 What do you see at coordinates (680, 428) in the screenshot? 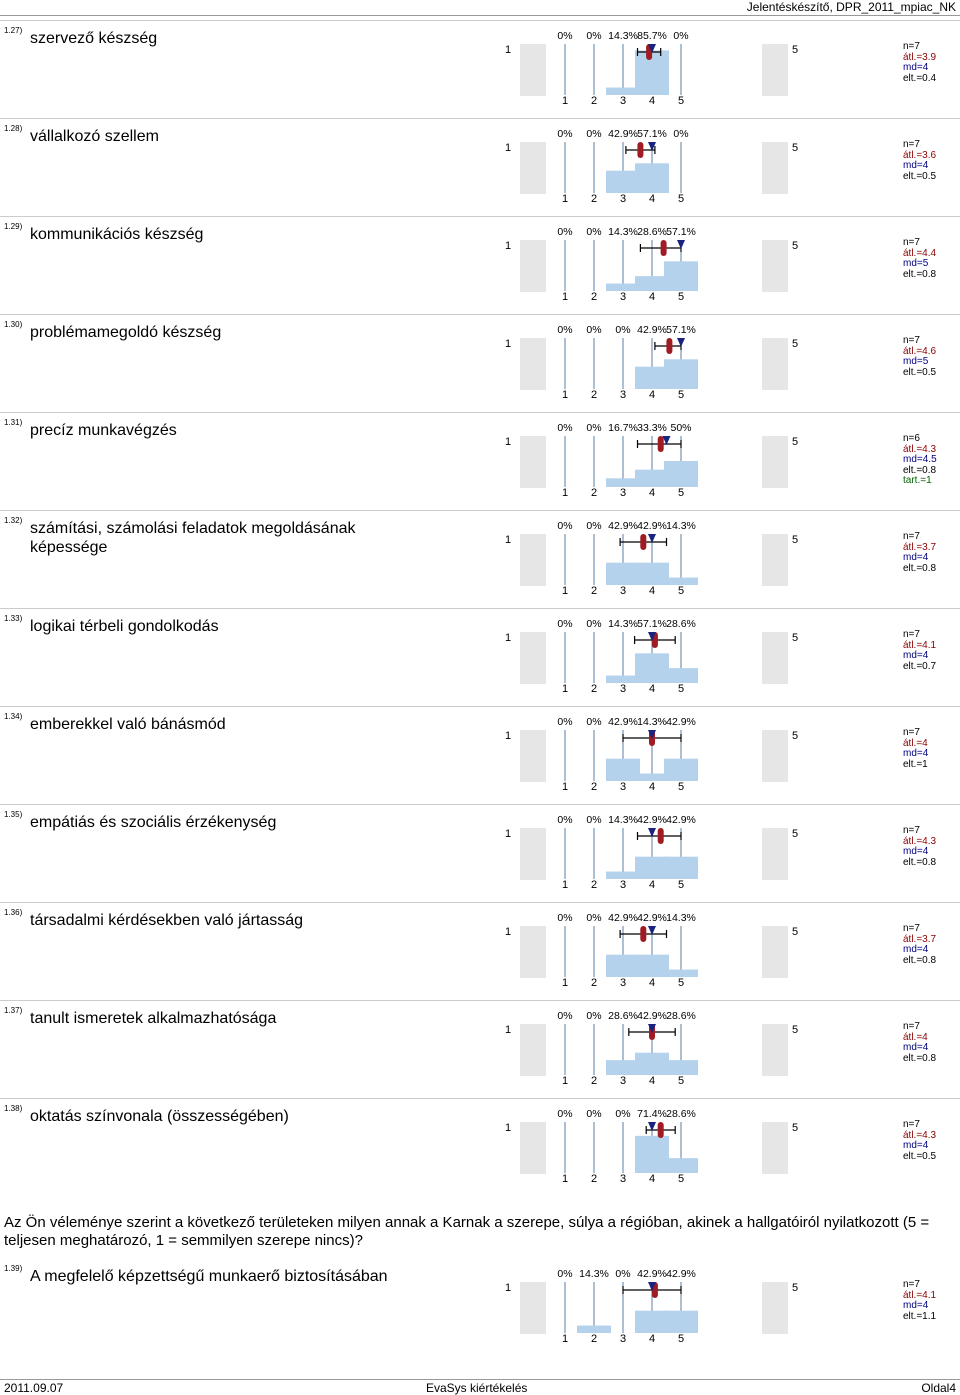
I see `percent-label: 50%` at bounding box center [680, 428].